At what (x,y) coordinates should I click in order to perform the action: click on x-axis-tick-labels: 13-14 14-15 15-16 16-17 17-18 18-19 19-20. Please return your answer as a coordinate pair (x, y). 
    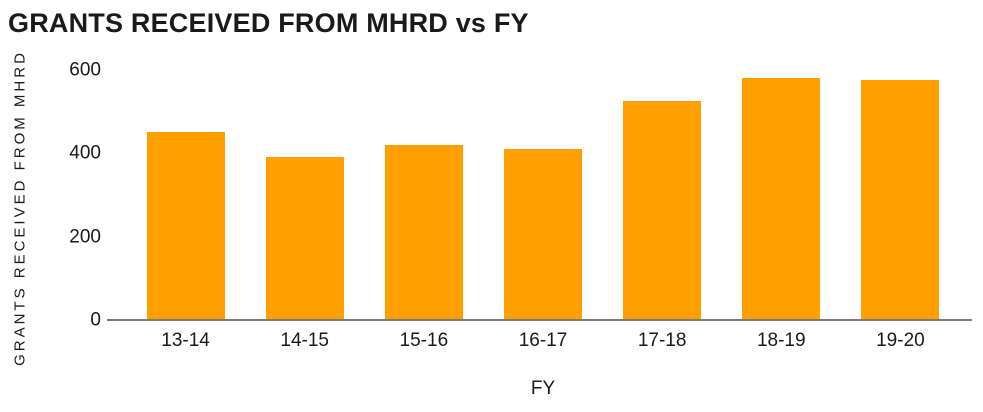
    Looking at the image, I should click on (543, 341).